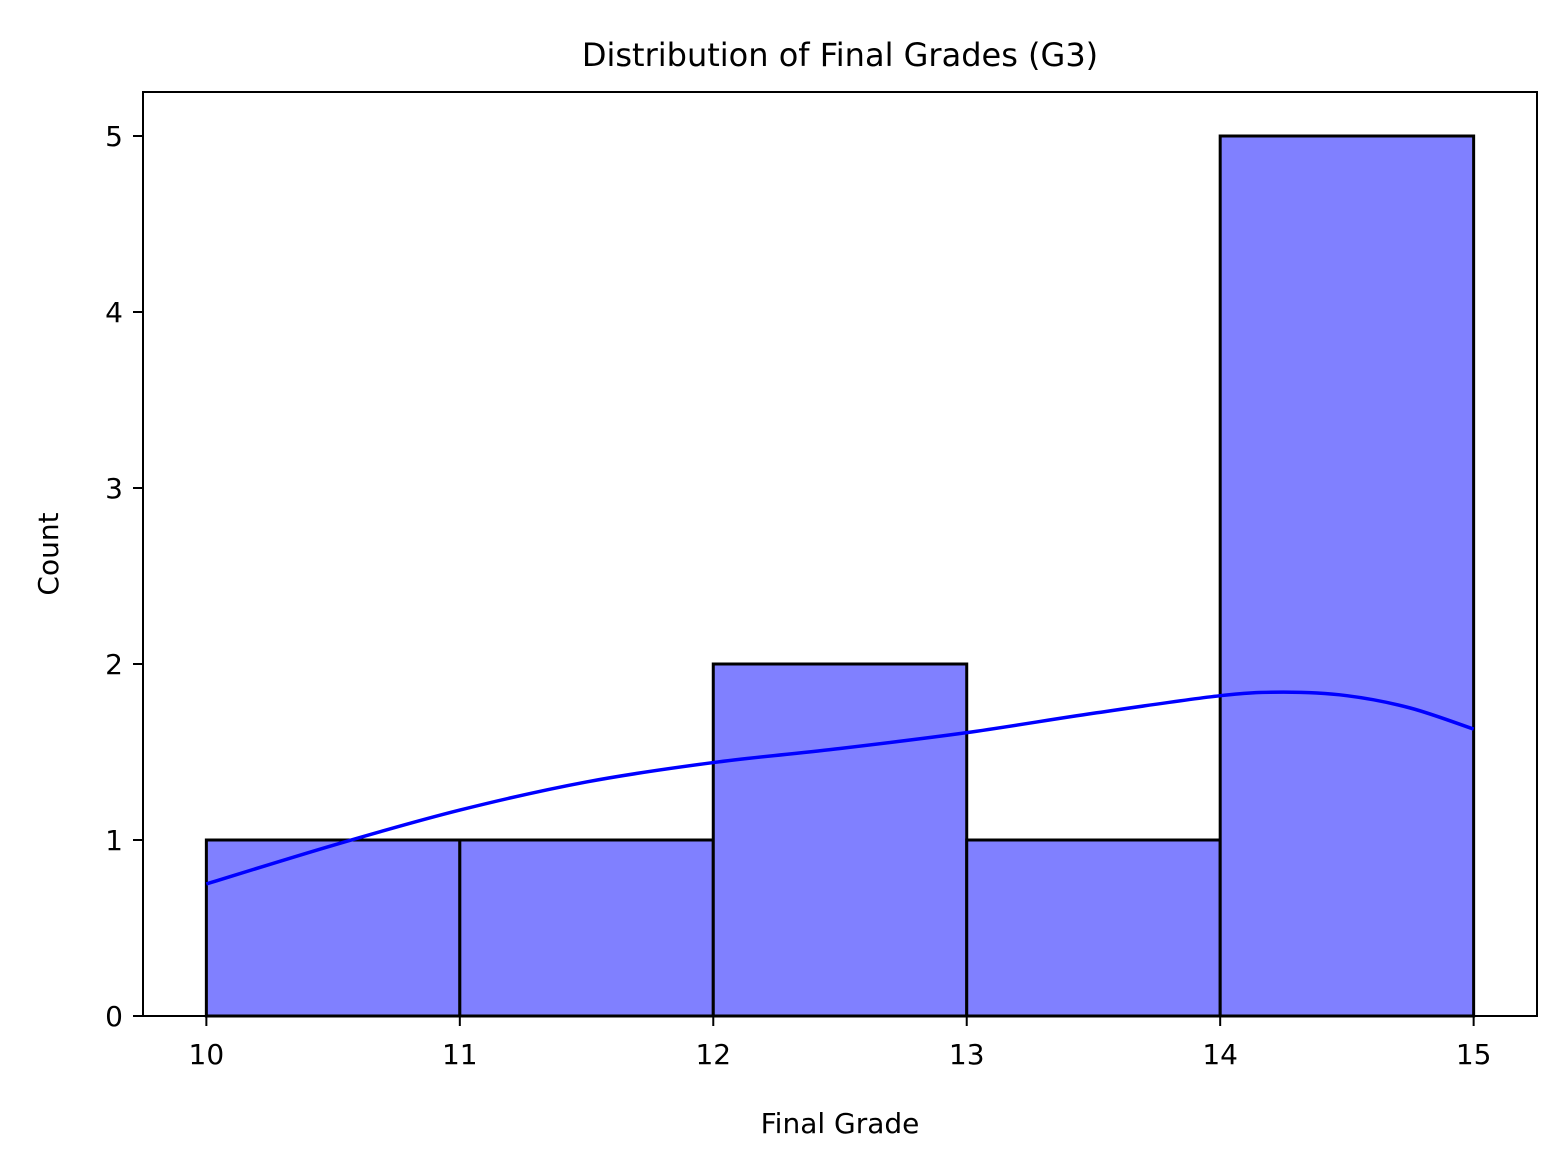 Image resolution: width=1567 pixels, height=1176 pixels. Describe the element at coordinates (967, 1054) in the screenshot. I see `x-tick-label-13: 13` at that location.